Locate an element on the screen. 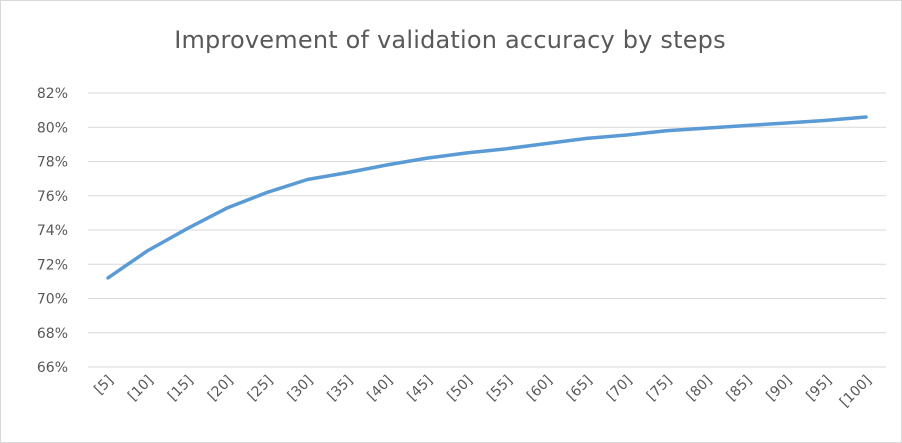 Image resolution: width=902 pixels, height=443 pixels. x-tick-label: [5] is located at coordinates (103, 385).